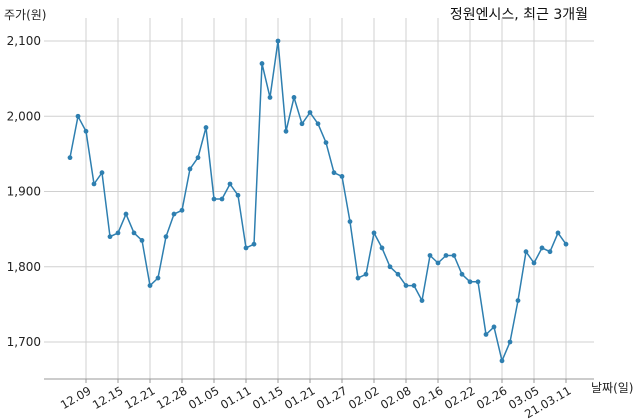 The image size is (640, 419). What do you see at coordinates (108, 397) in the screenshot?
I see `x-tick-label: 12.15` at bounding box center [108, 397].